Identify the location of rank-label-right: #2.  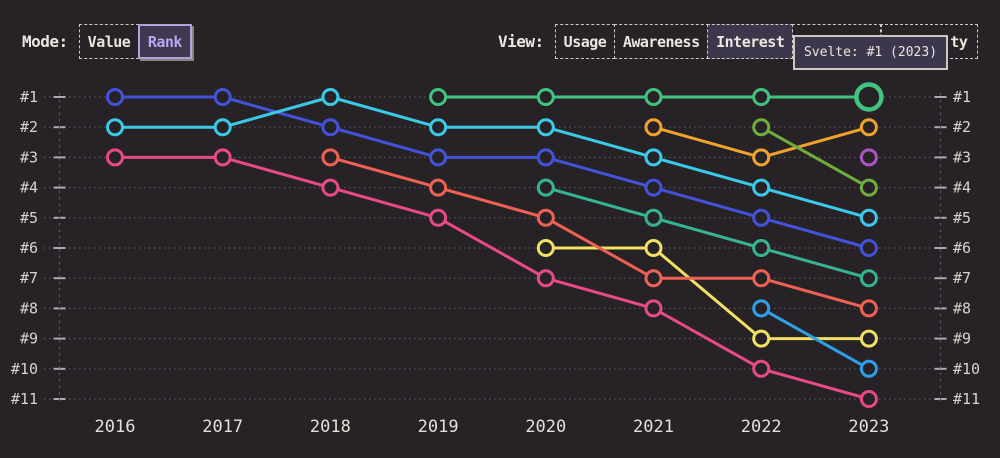
(962, 127).